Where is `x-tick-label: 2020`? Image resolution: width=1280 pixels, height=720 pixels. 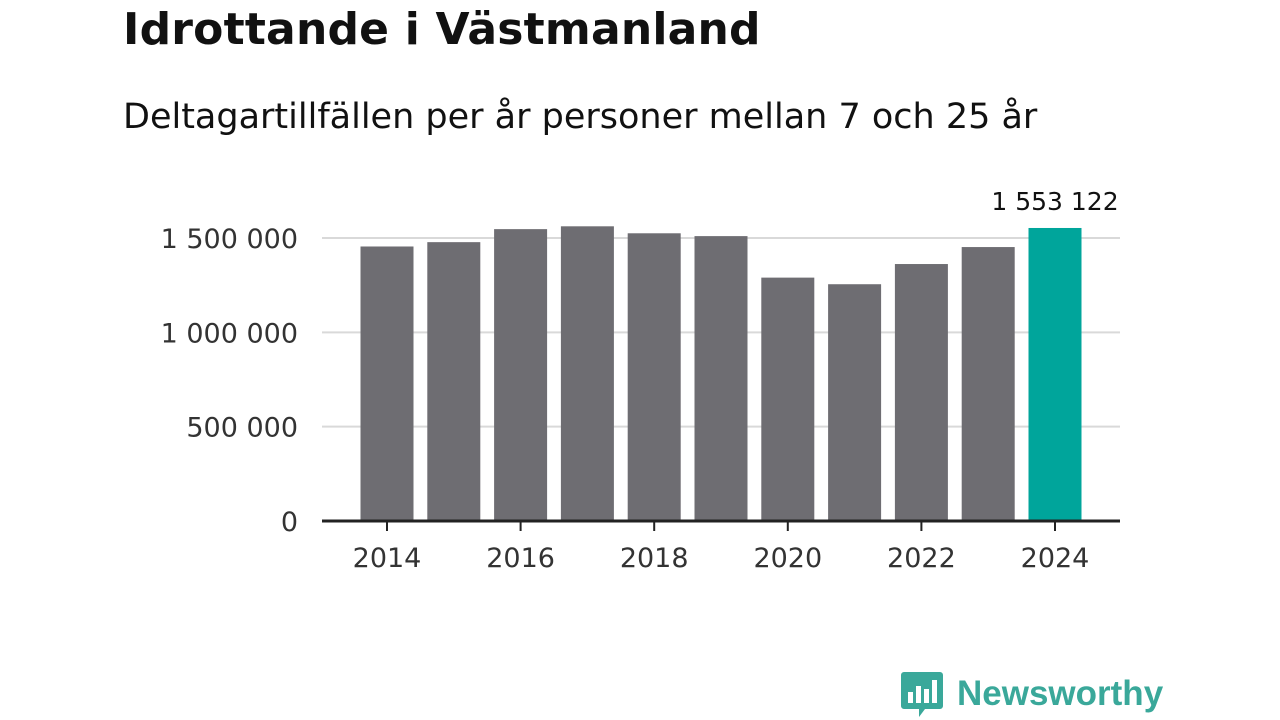
x-tick-label: 2020 is located at coordinates (787, 558).